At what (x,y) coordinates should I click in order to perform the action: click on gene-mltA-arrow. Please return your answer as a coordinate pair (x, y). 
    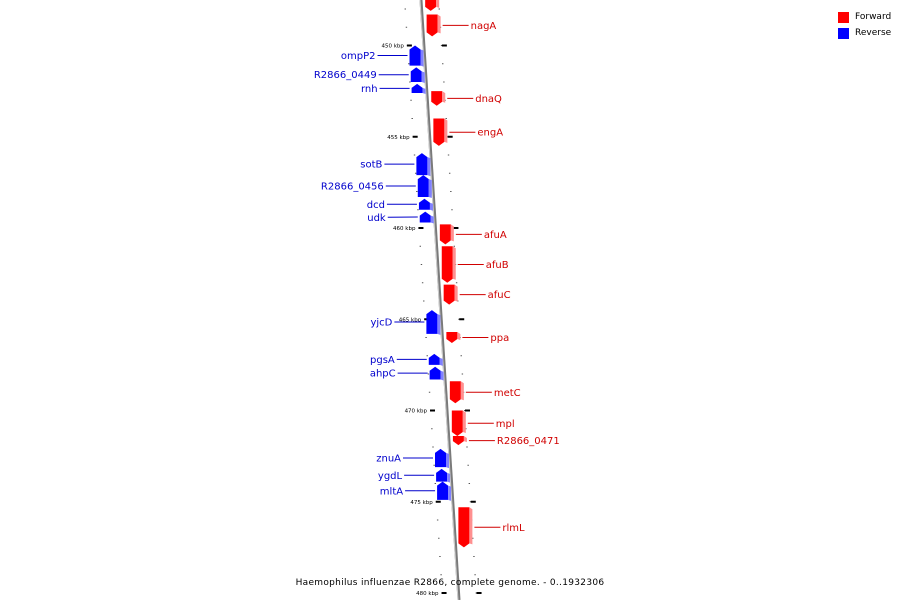
    Looking at the image, I should click on (444, 491).